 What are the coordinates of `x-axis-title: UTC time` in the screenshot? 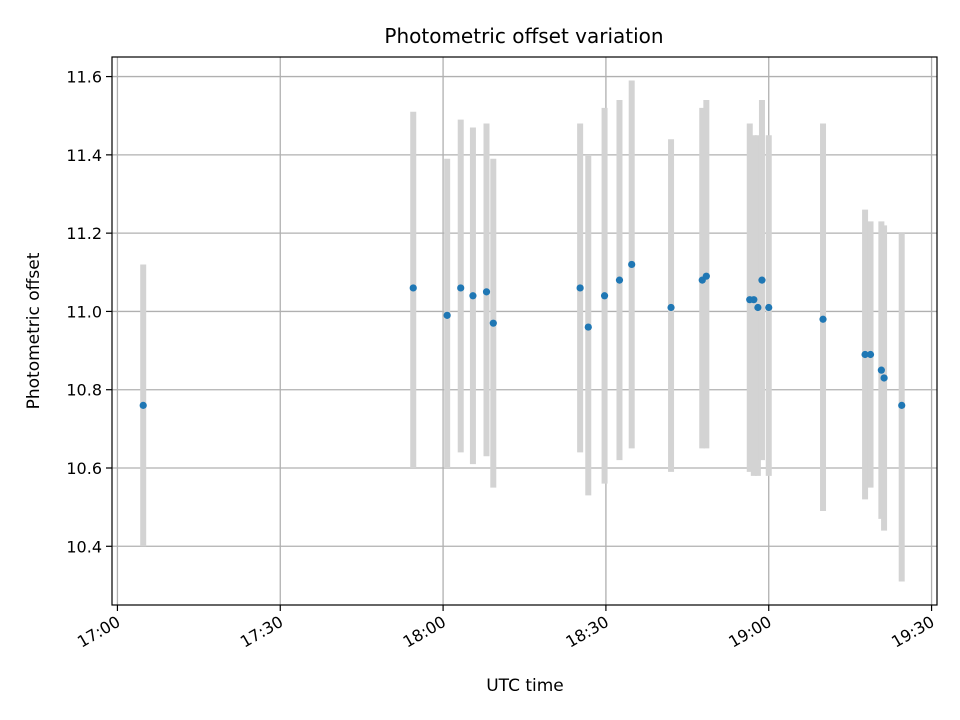 It's located at (525, 686).